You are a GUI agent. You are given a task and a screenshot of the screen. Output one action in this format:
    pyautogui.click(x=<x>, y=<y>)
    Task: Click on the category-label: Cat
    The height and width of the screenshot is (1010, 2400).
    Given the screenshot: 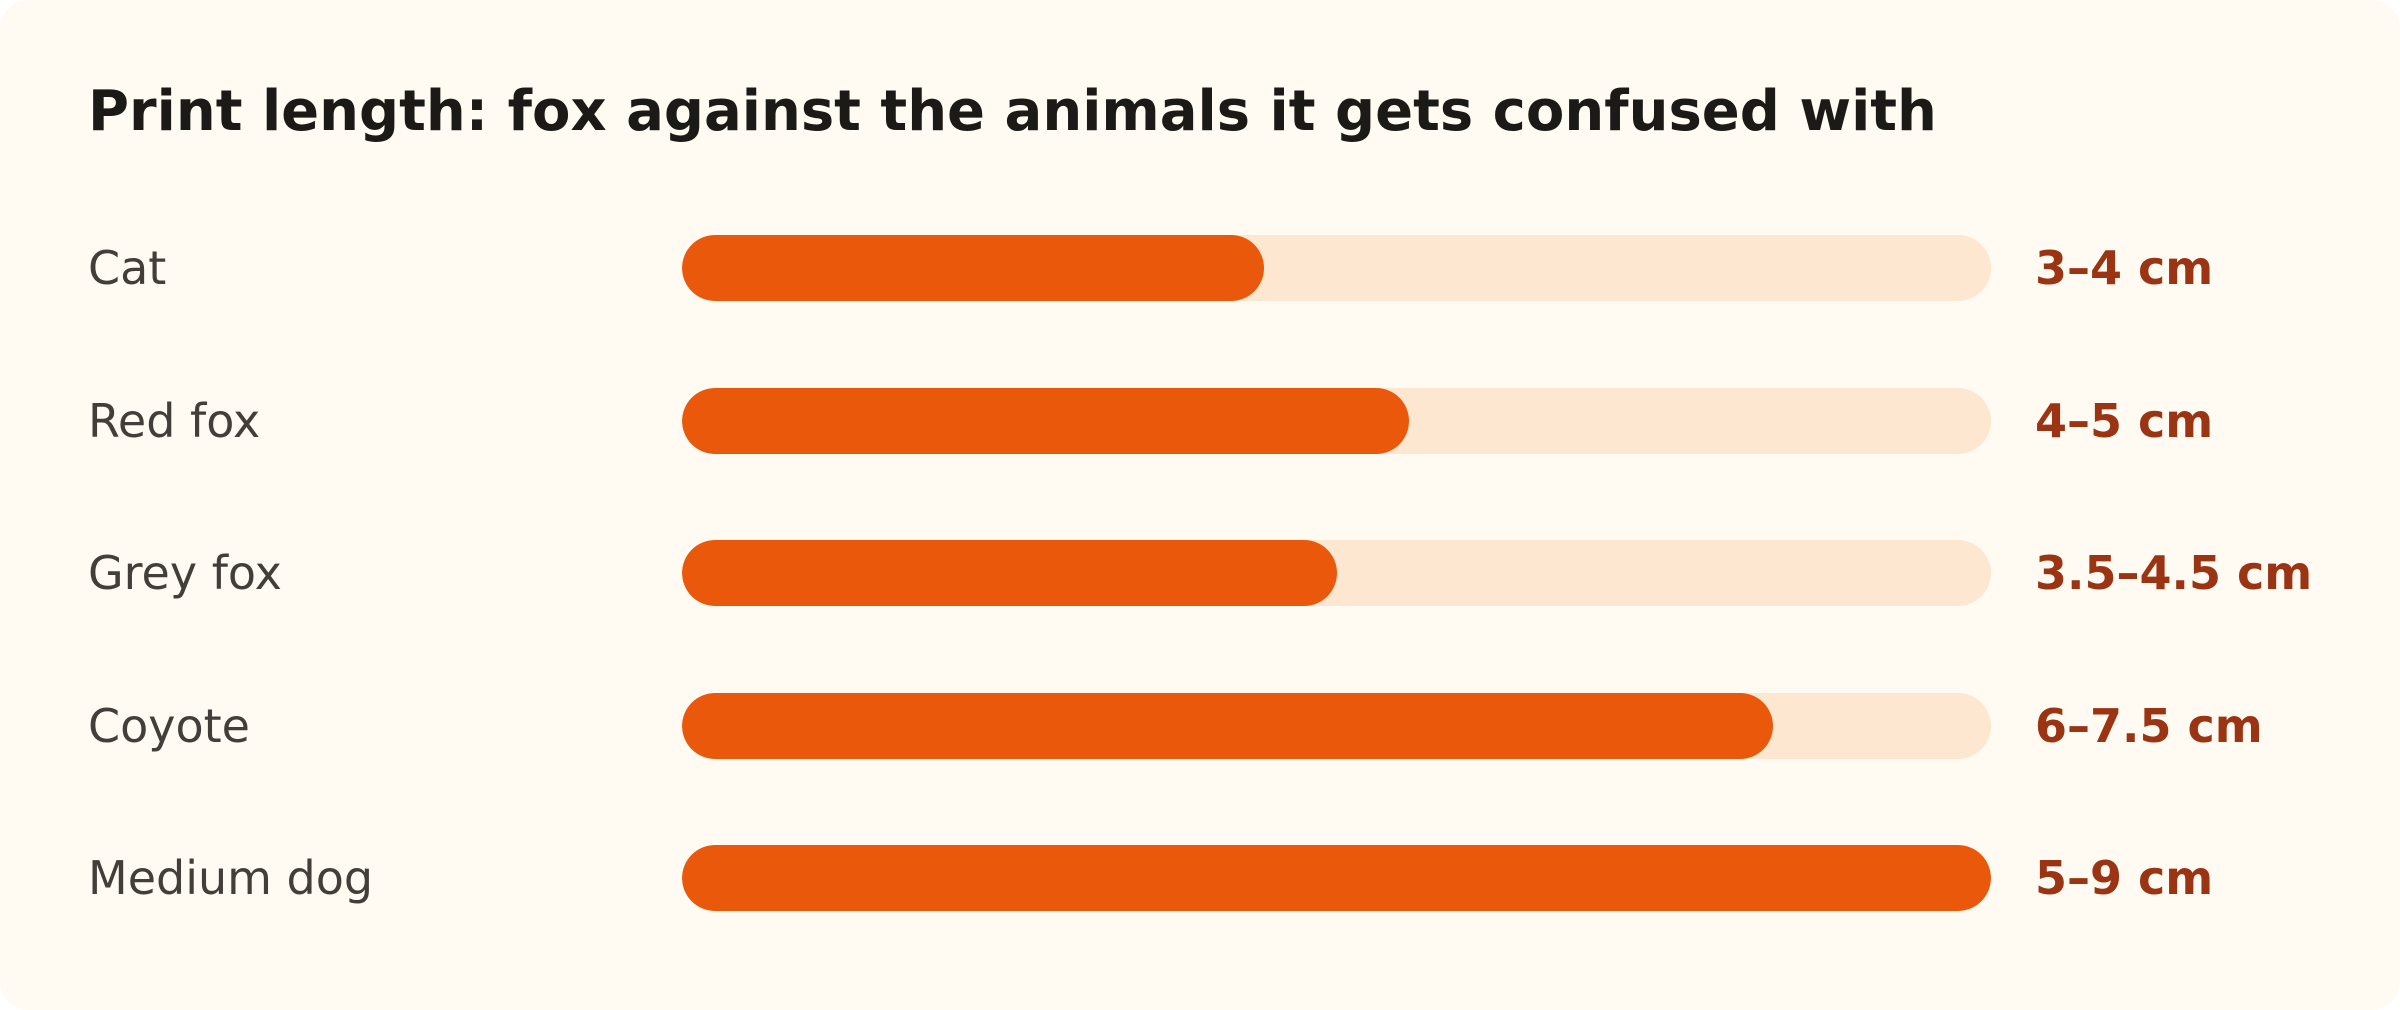 What is the action you would take?
    pyautogui.click(x=127, y=268)
    